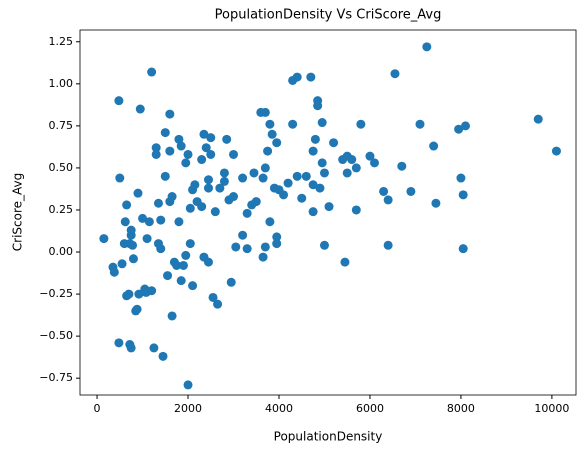 The height and width of the screenshot is (453, 588). What do you see at coordinates (328, 437) in the screenshot?
I see `x-axis-label: PopulationDensity` at bounding box center [328, 437].